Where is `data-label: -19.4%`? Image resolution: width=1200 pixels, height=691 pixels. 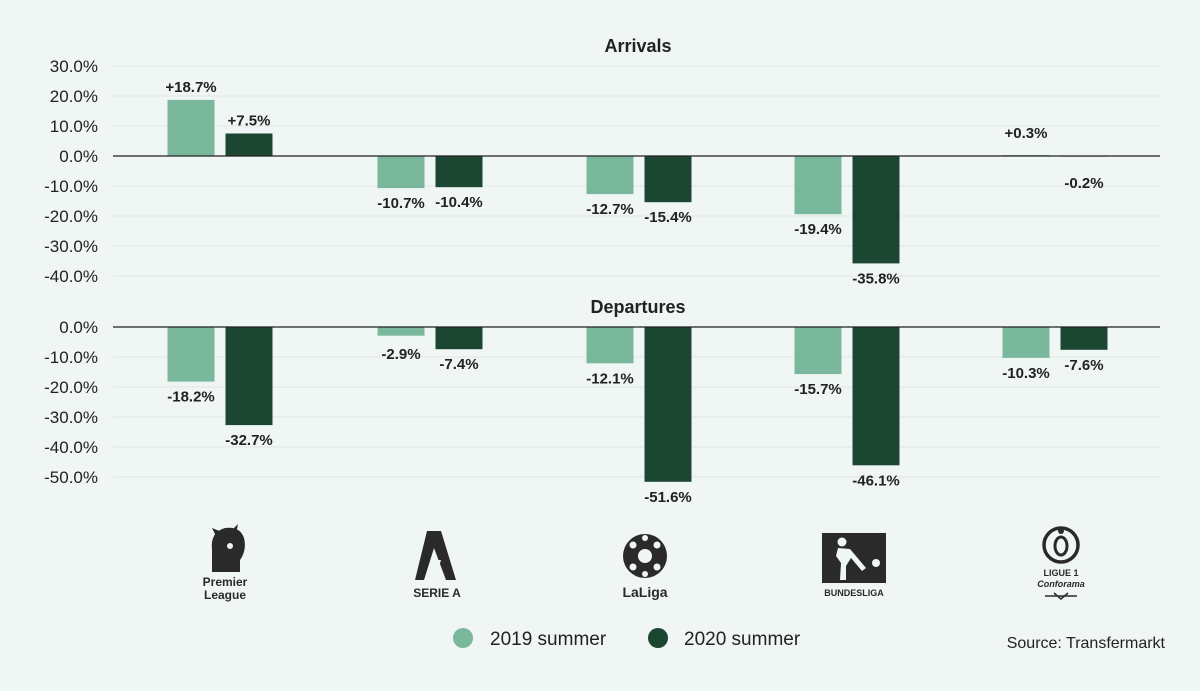 data-label: -19.4% is located at coordinates (818, 229).